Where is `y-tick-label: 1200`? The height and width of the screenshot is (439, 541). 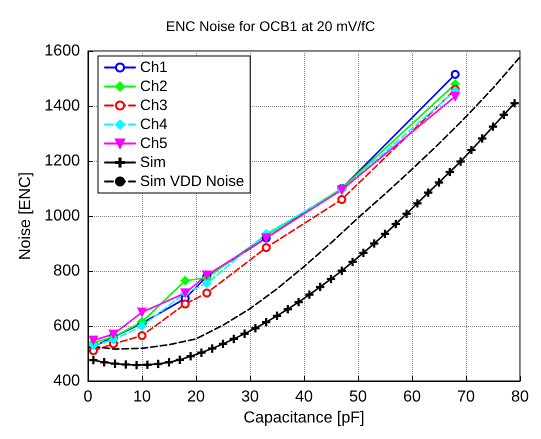
y-tick-label: 1200 is located at coordinates (62, 161).